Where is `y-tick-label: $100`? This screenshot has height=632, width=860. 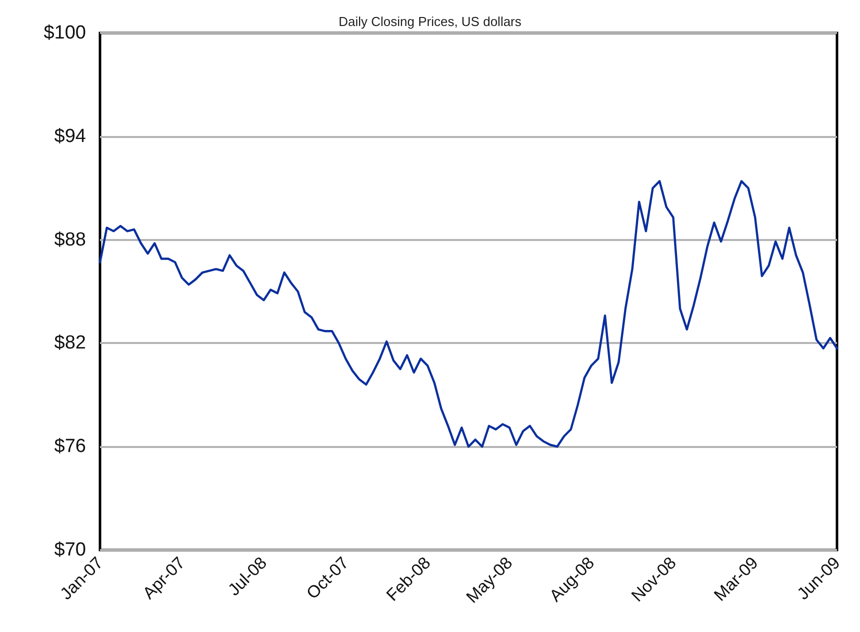 y-tick-label: $100 is located at coordinates (65, 33).